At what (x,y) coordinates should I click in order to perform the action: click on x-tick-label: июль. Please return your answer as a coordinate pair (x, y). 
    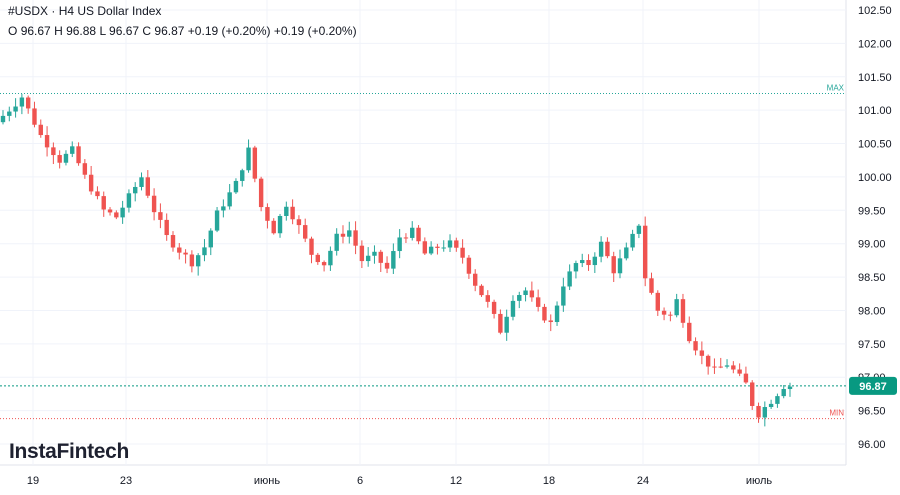
    Looking at the image, I should click on (759, 481).